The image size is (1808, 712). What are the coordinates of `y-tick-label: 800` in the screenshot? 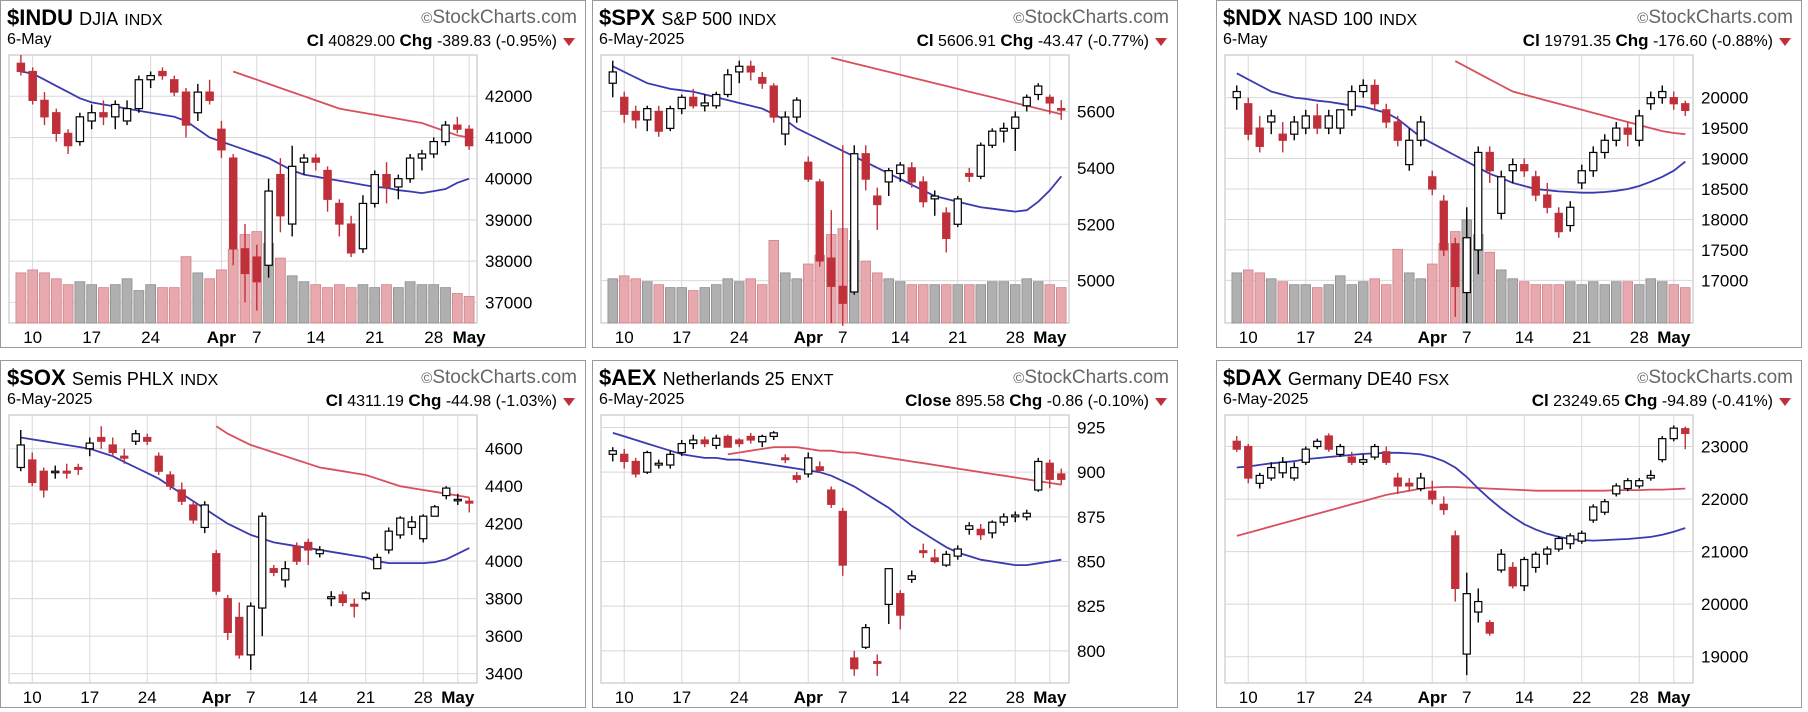 It's located at (1091, 651).